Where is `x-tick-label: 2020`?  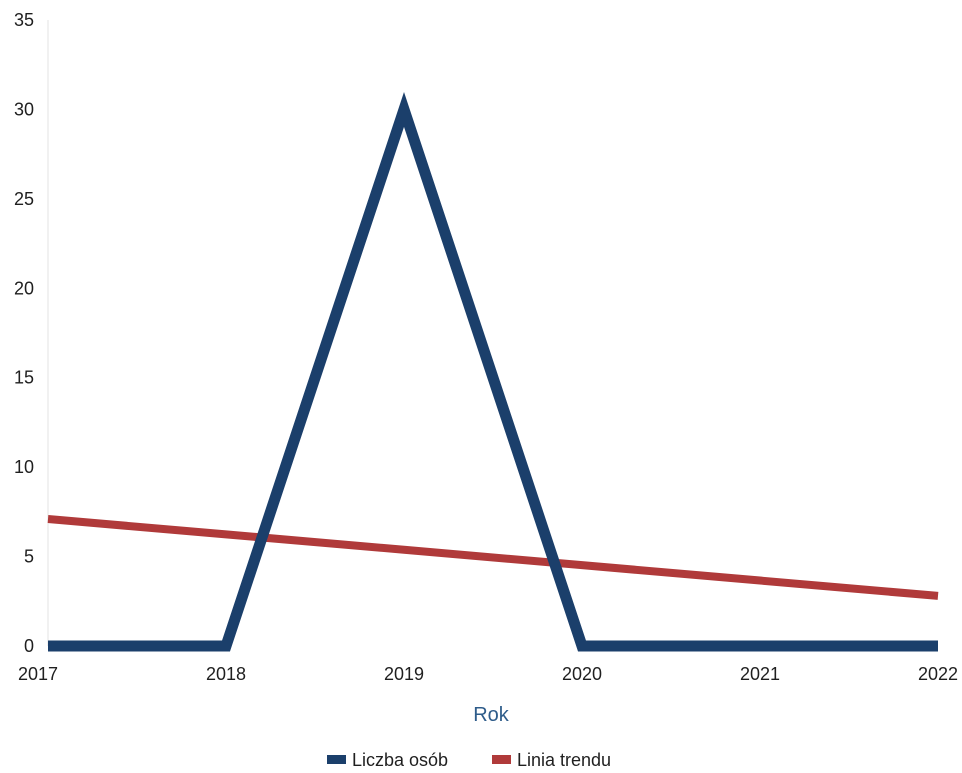
x-tick-label: 2020 is located at coordinates (582, 674).